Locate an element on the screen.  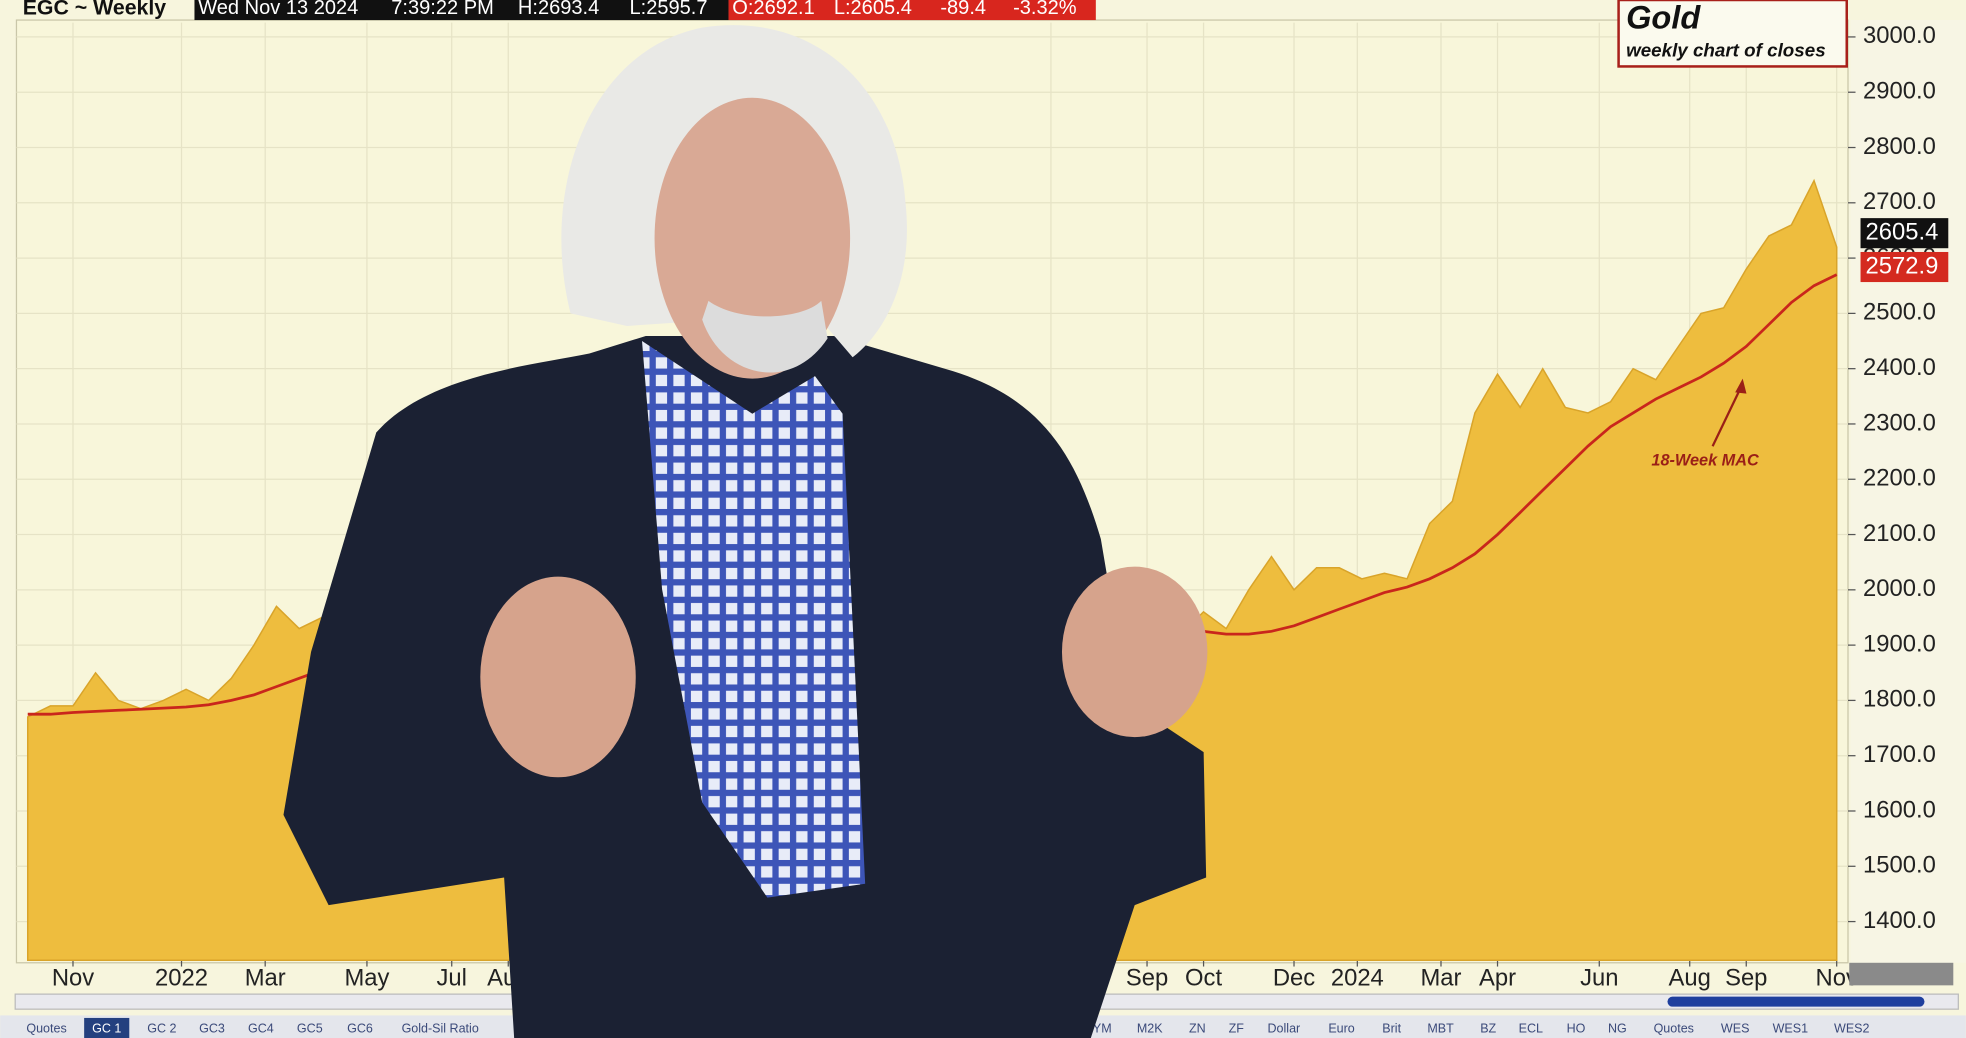
tab: GC 1 is located at coordinates (106, 1029).